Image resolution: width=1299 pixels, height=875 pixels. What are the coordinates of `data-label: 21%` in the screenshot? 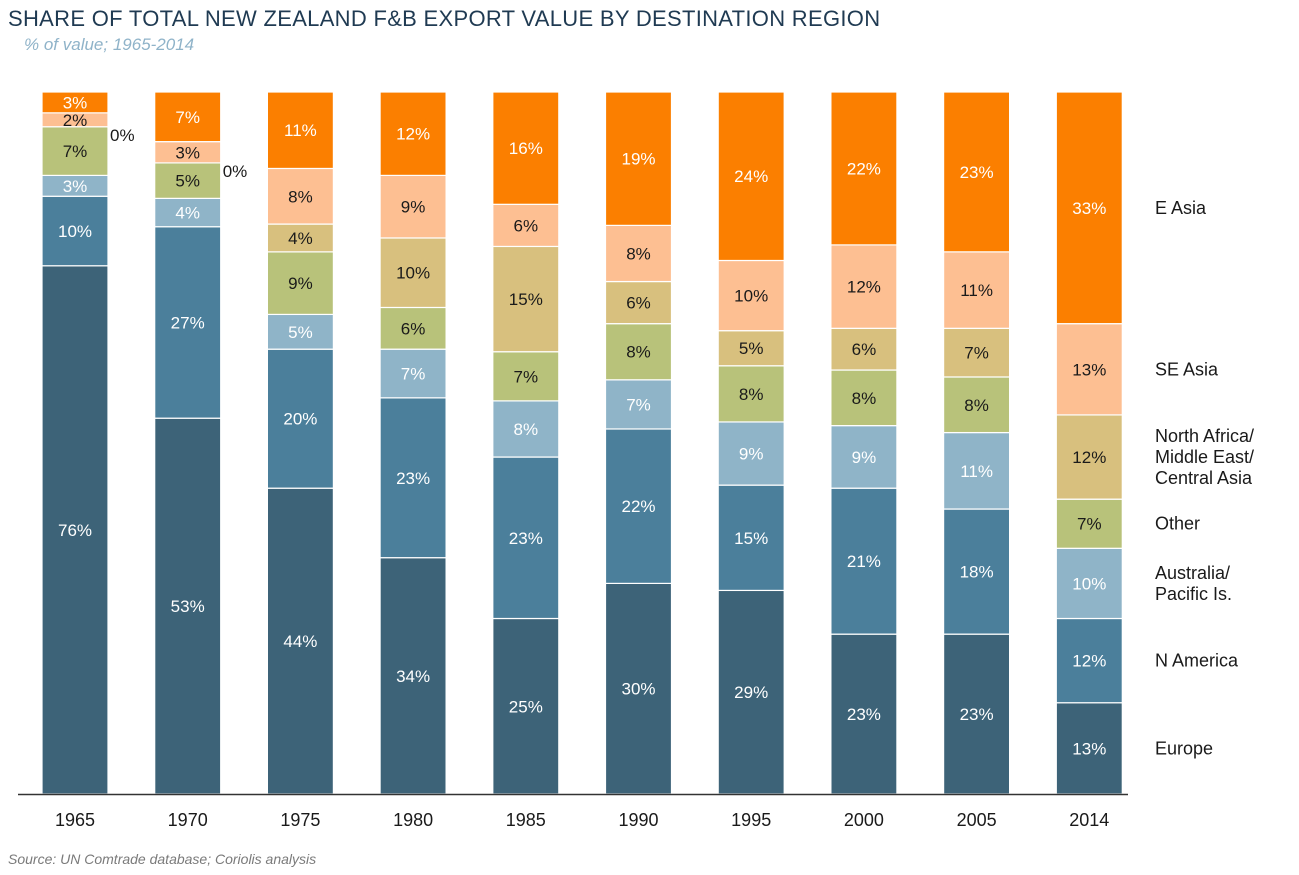 It's located at (864, 561).